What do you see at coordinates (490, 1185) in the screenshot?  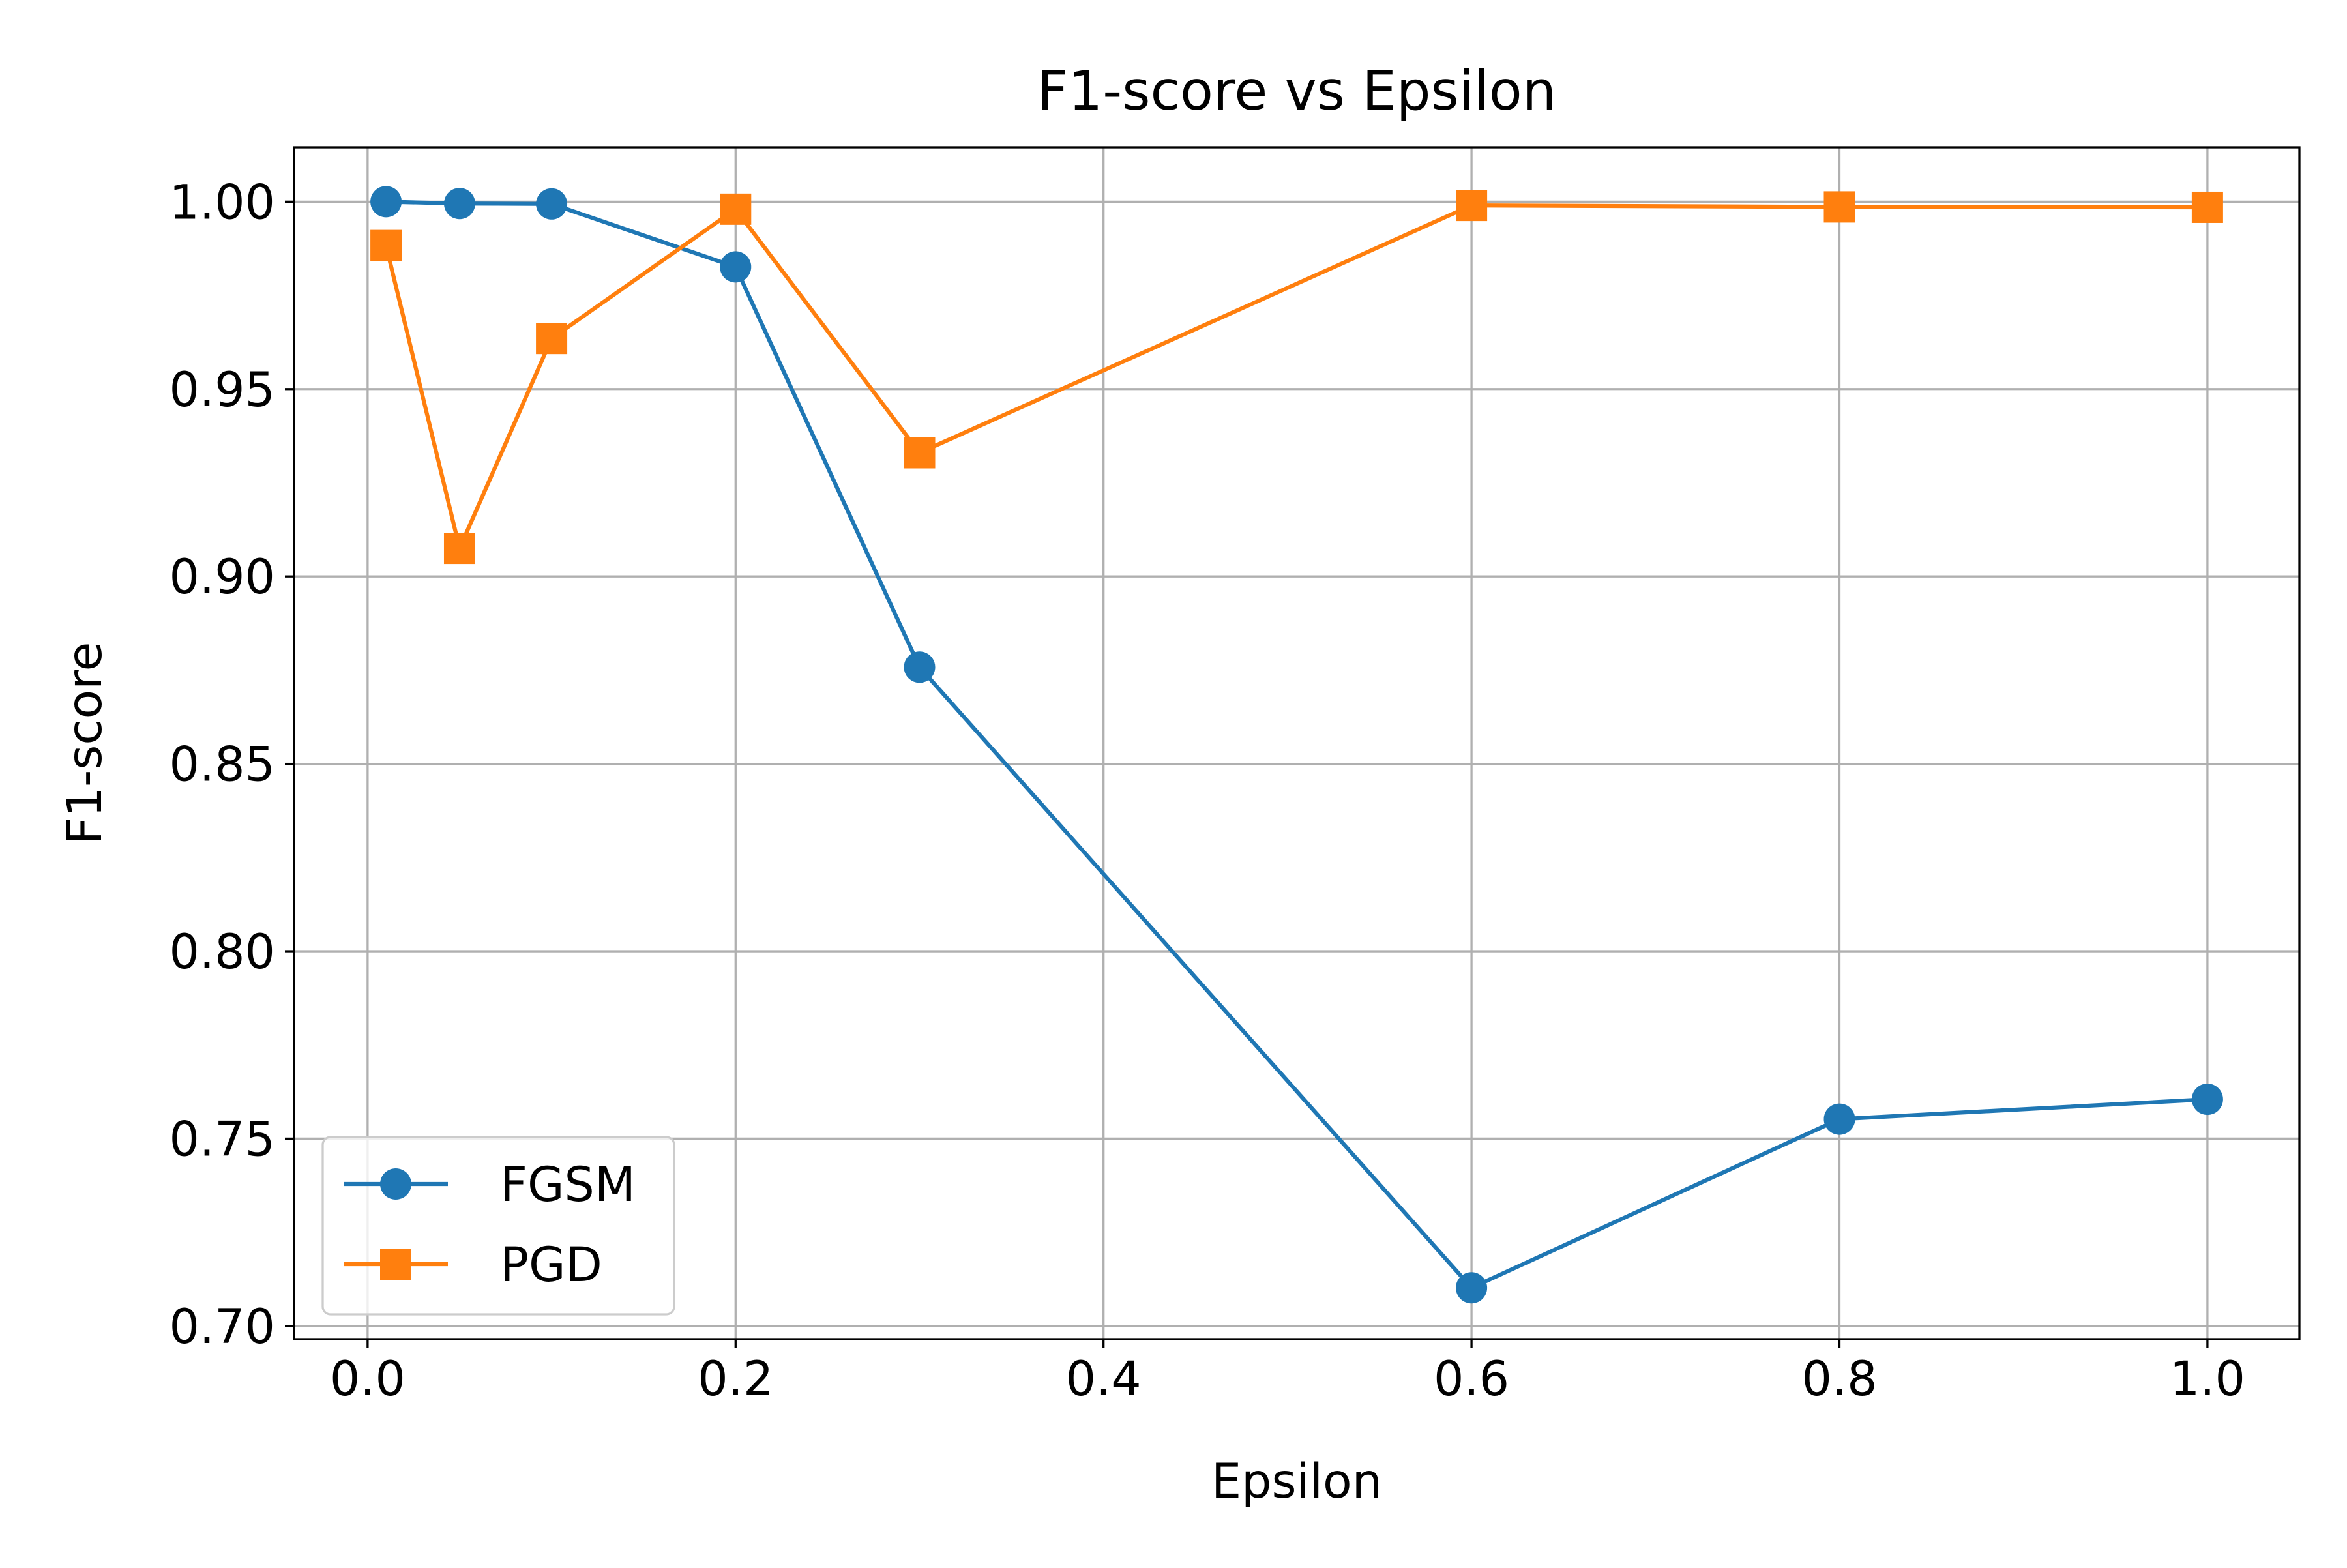 I see `legend-item-fgsm: FGSM` at bounding box center [490, 1185].